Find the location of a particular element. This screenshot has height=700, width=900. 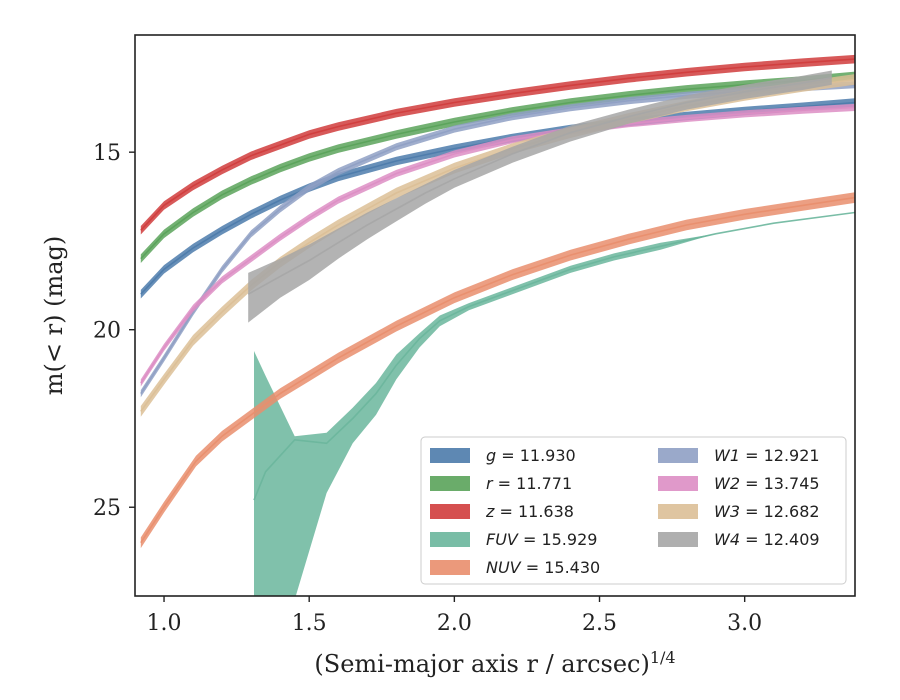

x-axis-label: (Semi-major axis r / arcsec)1/4 is located at coordinates (494, 663).